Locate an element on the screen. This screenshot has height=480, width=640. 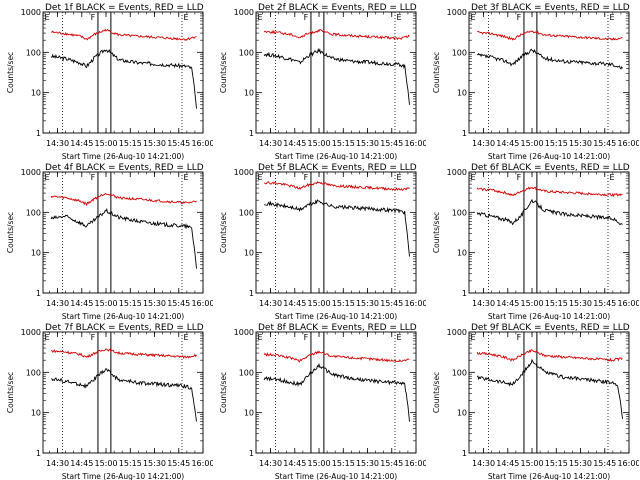
panel-title: Det 8f BLACK = Events, RED = LLD is located at coordinates (337, 328).